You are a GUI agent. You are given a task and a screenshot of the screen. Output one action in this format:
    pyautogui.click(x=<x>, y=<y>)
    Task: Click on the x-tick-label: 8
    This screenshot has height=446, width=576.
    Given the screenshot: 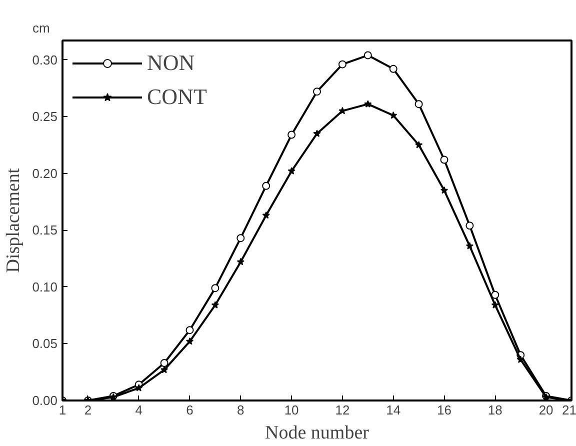 What is the action you would take?
    pyautogui.click(x=240, y=410)
    